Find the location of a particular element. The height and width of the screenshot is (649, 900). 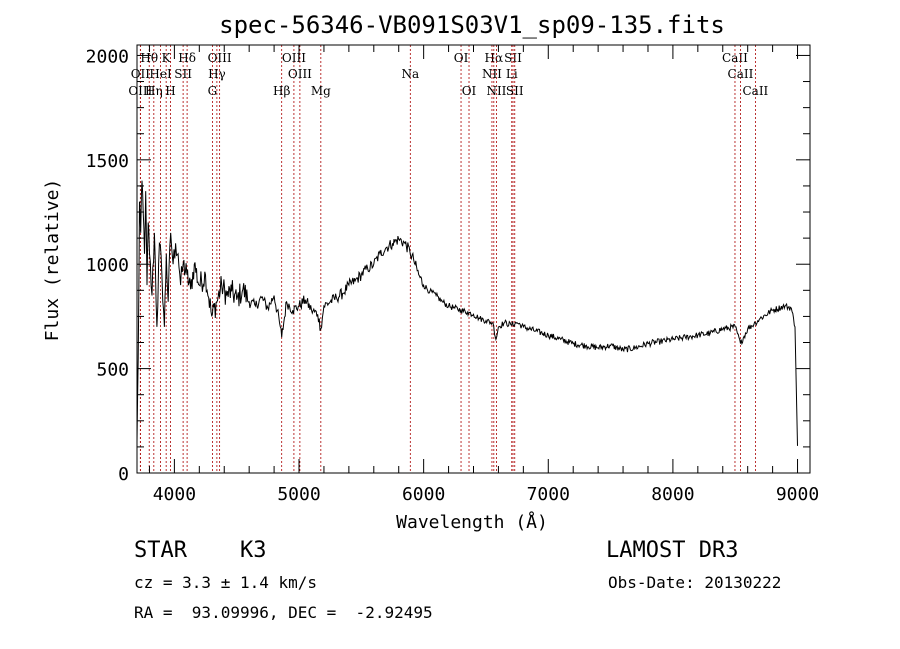

line-marker-label-8: SII is located at coordinates (183, 74).